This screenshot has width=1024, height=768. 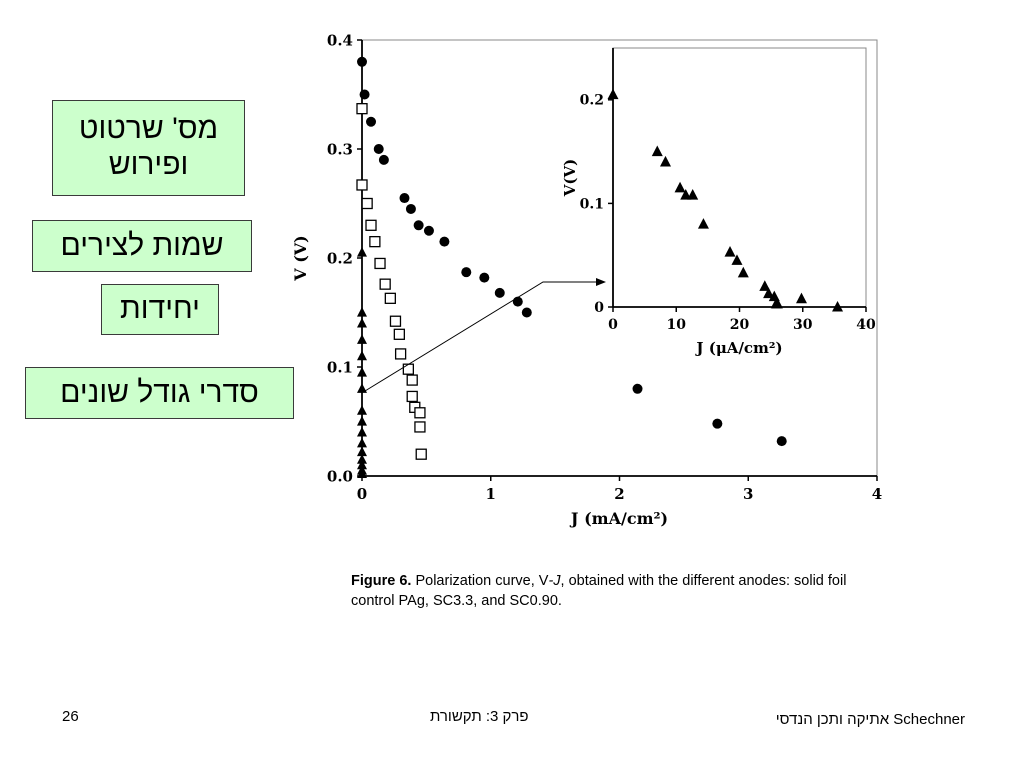 What do you see at coordinates (554, 581) in the screenshot?
I see `caption-italic: -J` at bounding box center [554, 581].